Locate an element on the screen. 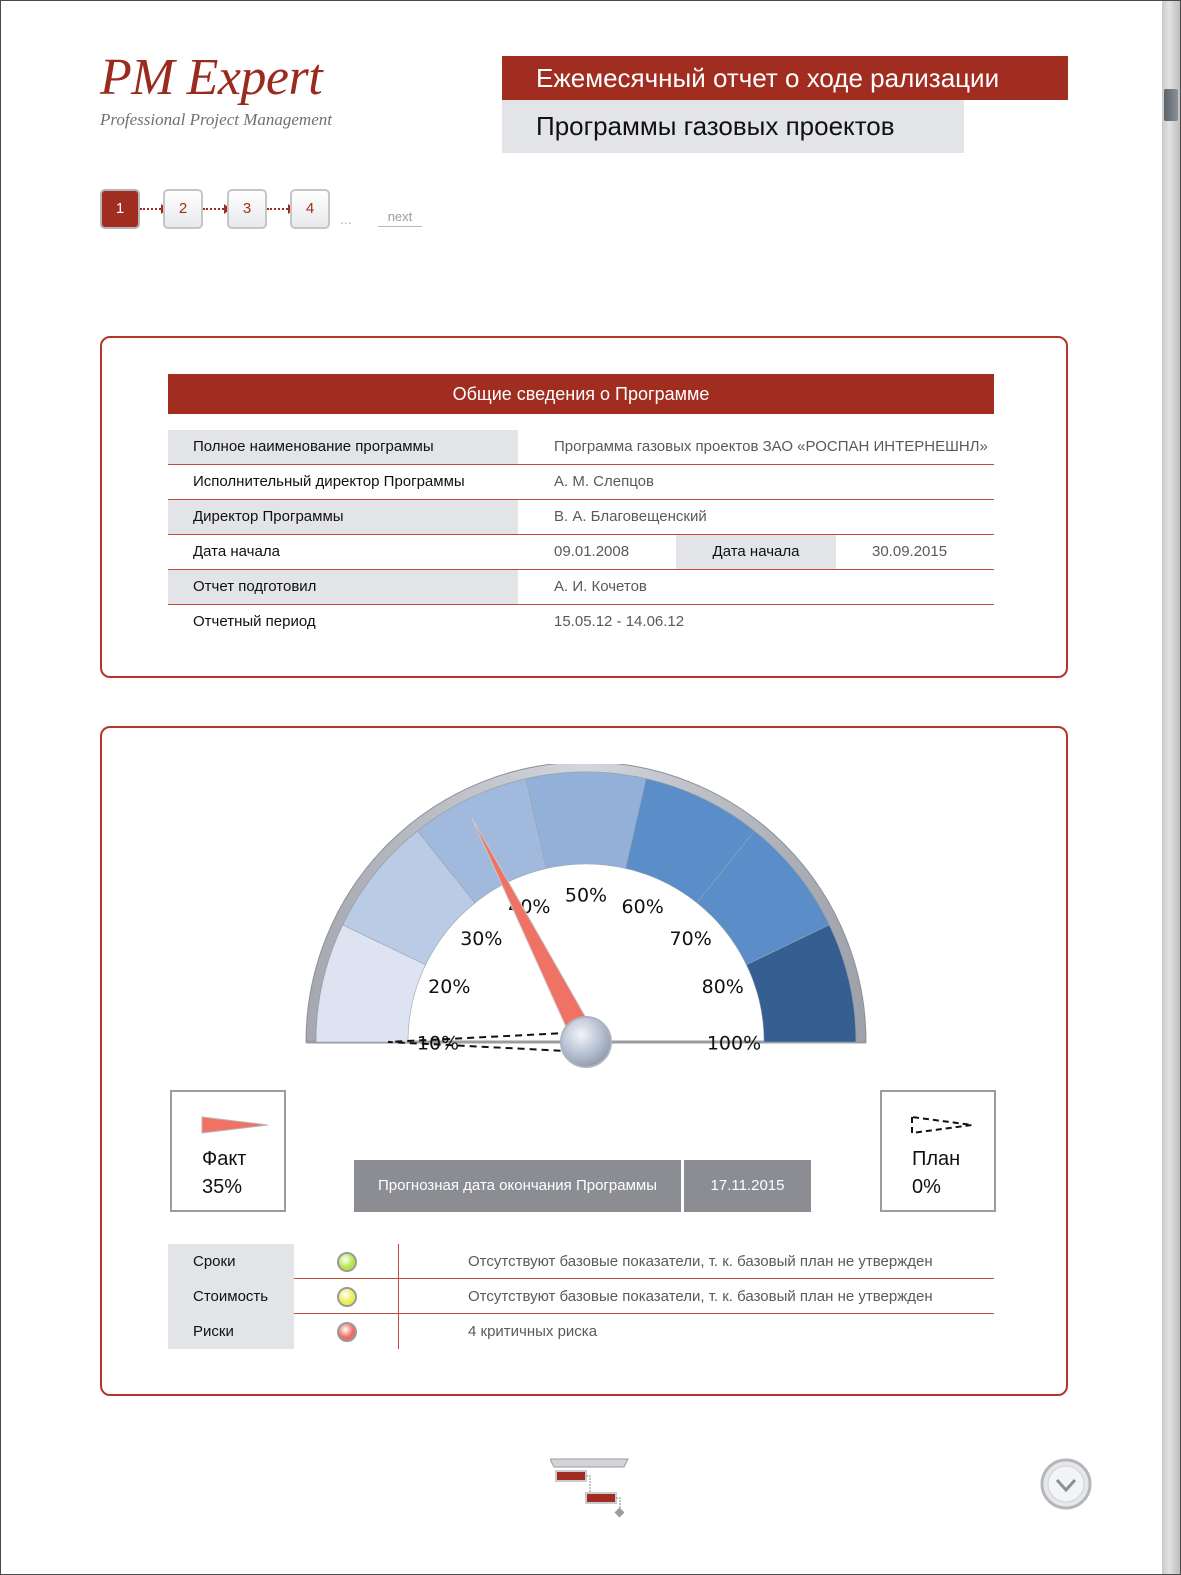 Image resolution: width=1181 pixels, height=1575 pixels. forecast-date: 17.11.2015 is located at coordinates (747, 1186).